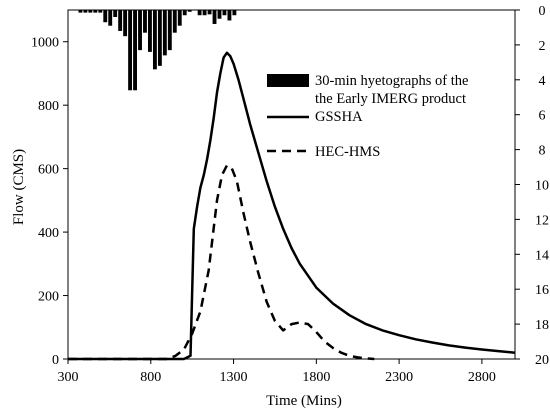 This screenshot has width=550, height=415. What do you see at coordinates (542, 186) in the screenshot?
I see `y2-tick-label: 10` at bounding box center [542, 186].